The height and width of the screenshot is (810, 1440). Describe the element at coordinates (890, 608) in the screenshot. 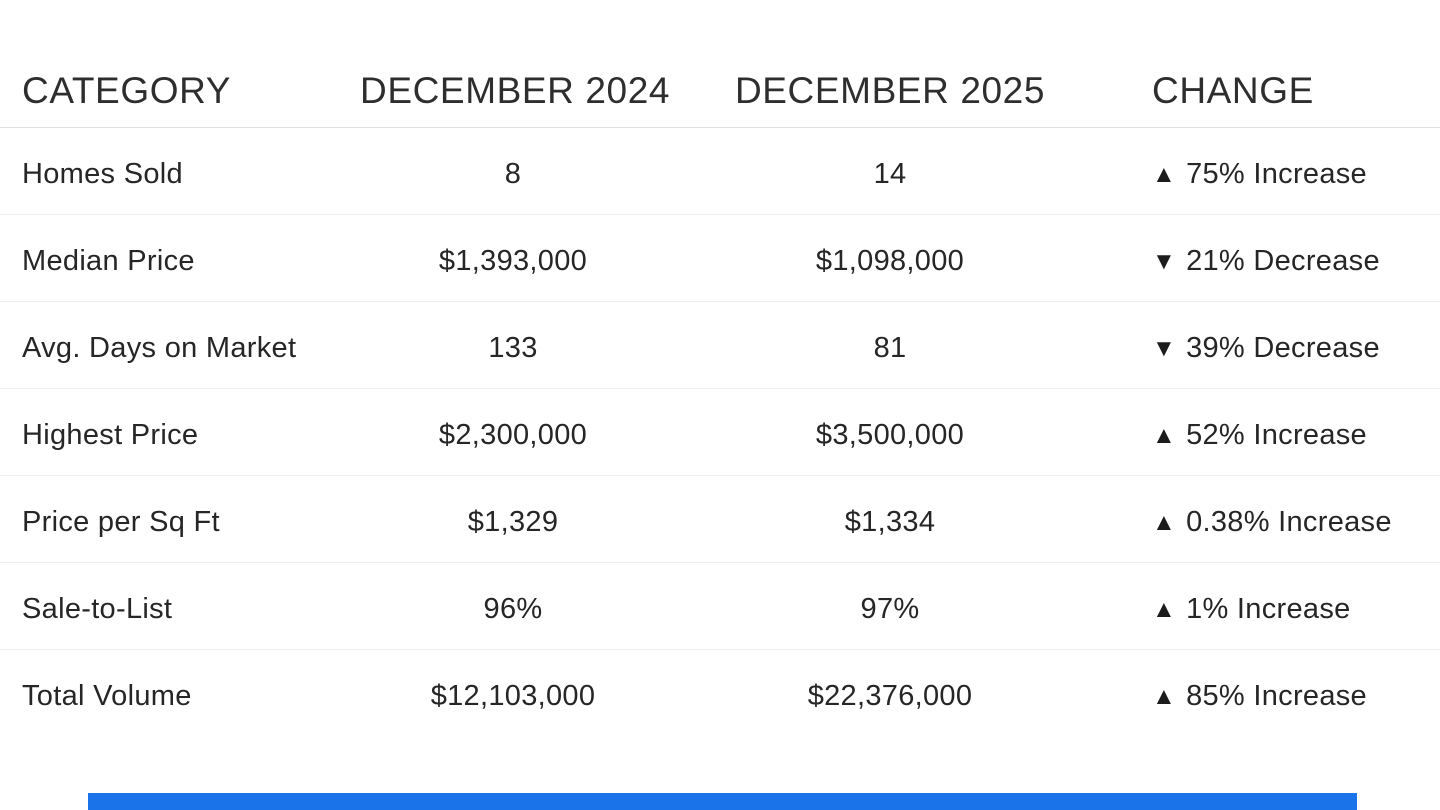

I see `december-2025-cell: 97%` at that location.